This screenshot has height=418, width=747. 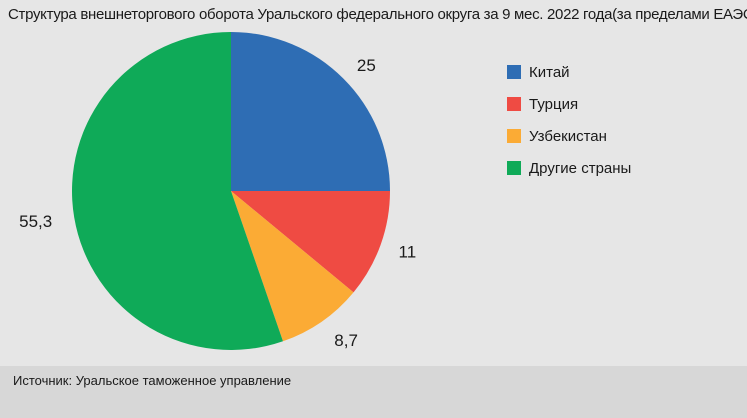 I want to click on legend-label-other: Другие страны, so click(x=580, y=168).